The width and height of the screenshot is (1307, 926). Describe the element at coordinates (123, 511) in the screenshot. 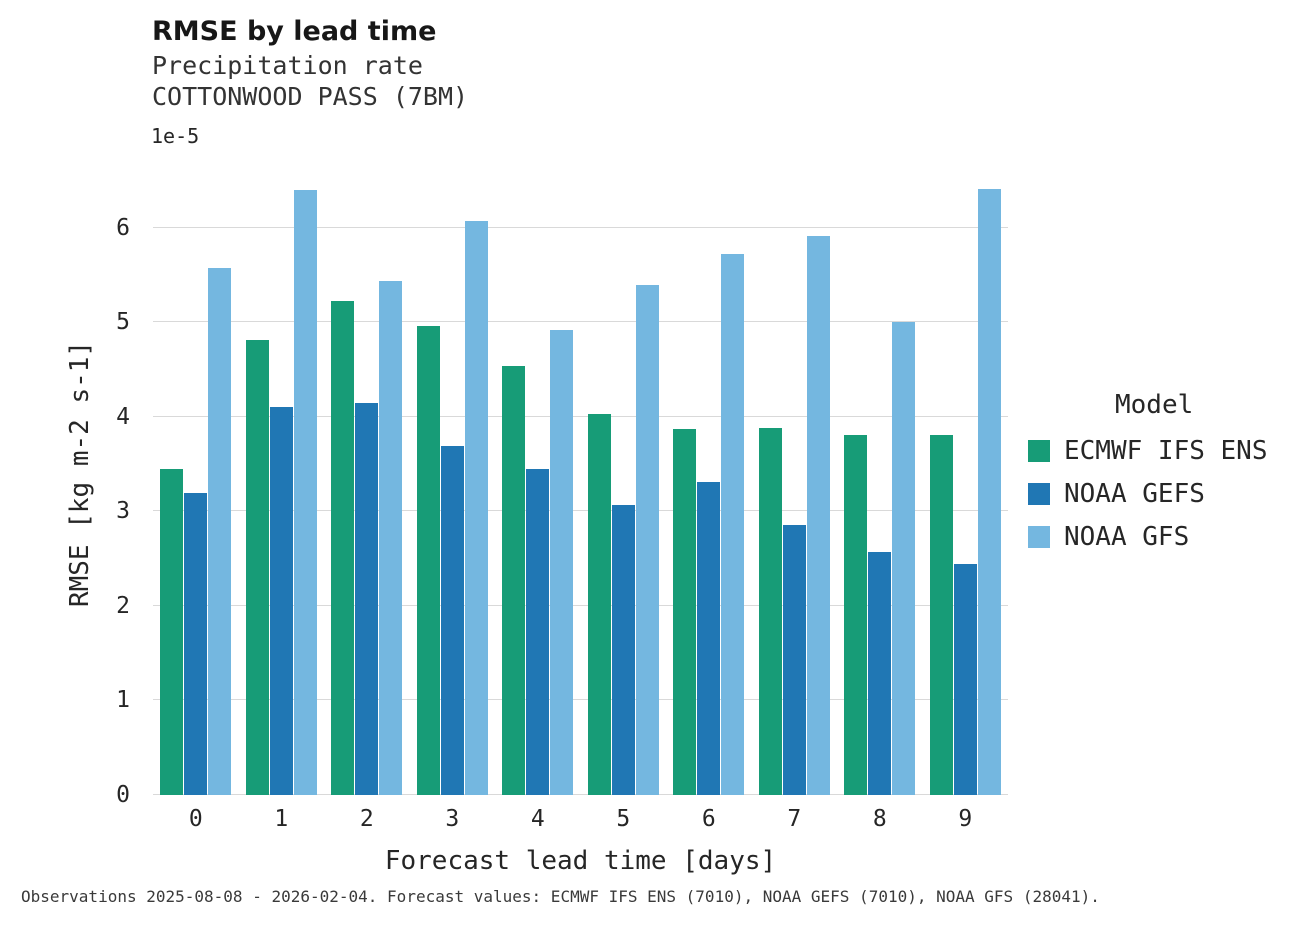

I see `y-tick-label-3: 3` at that location.